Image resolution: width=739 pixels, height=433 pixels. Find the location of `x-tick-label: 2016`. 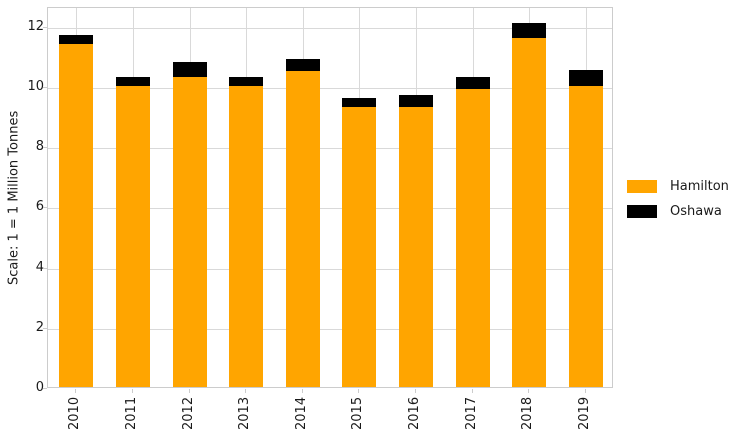

x-tick-label: 2016 is located at coordinates (414, 413).